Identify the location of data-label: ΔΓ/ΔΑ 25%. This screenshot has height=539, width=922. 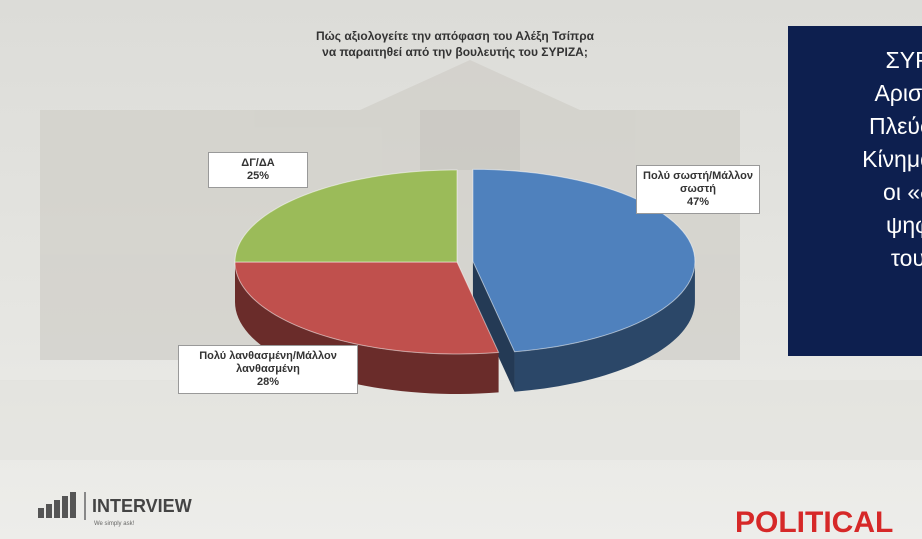
(258, 170).